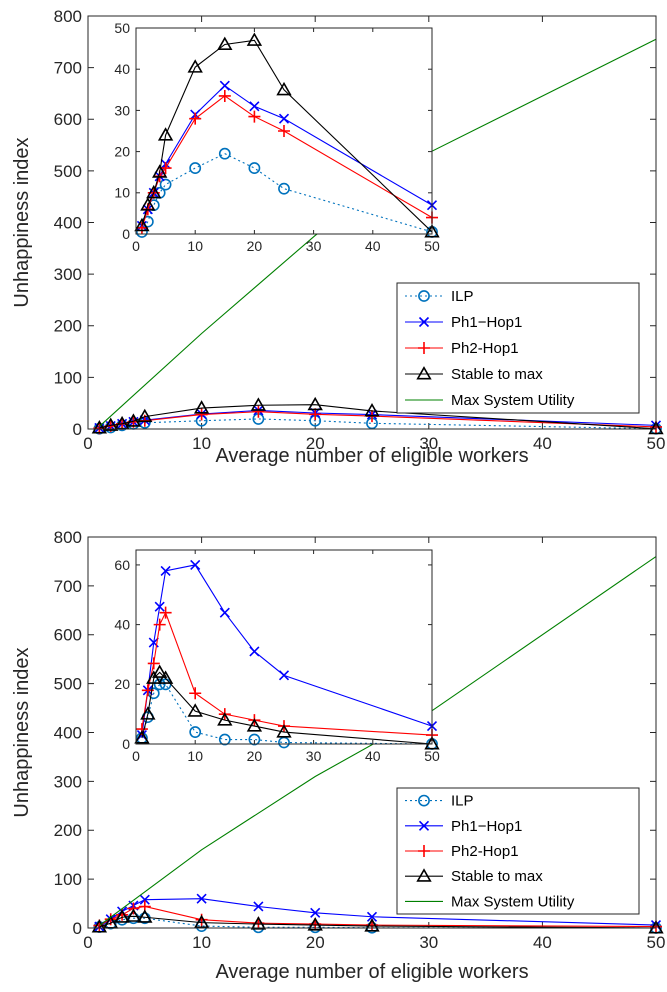 The width and height of the screenshot is (667, 992). Describe the element at coordinates (195, 246) in the screenshot. I see `chart-1-inset-x-tick-label: 10` at that location.